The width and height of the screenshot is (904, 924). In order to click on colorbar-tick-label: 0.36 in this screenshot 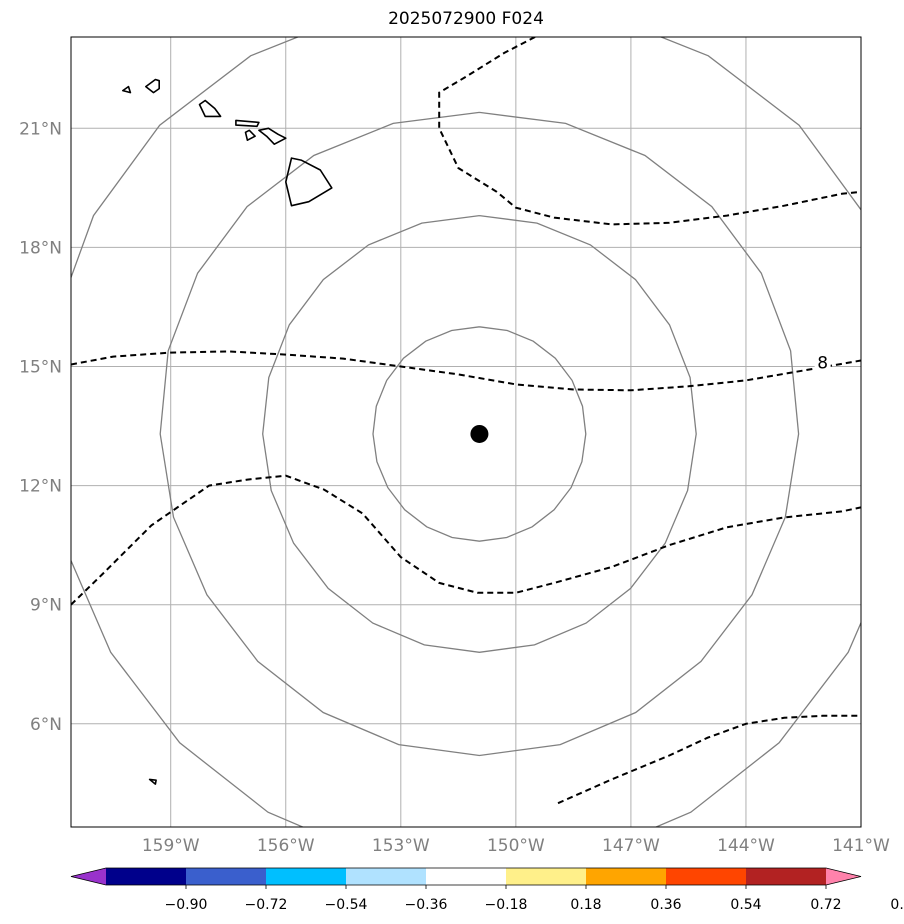, I will do `click(665, 905)`.